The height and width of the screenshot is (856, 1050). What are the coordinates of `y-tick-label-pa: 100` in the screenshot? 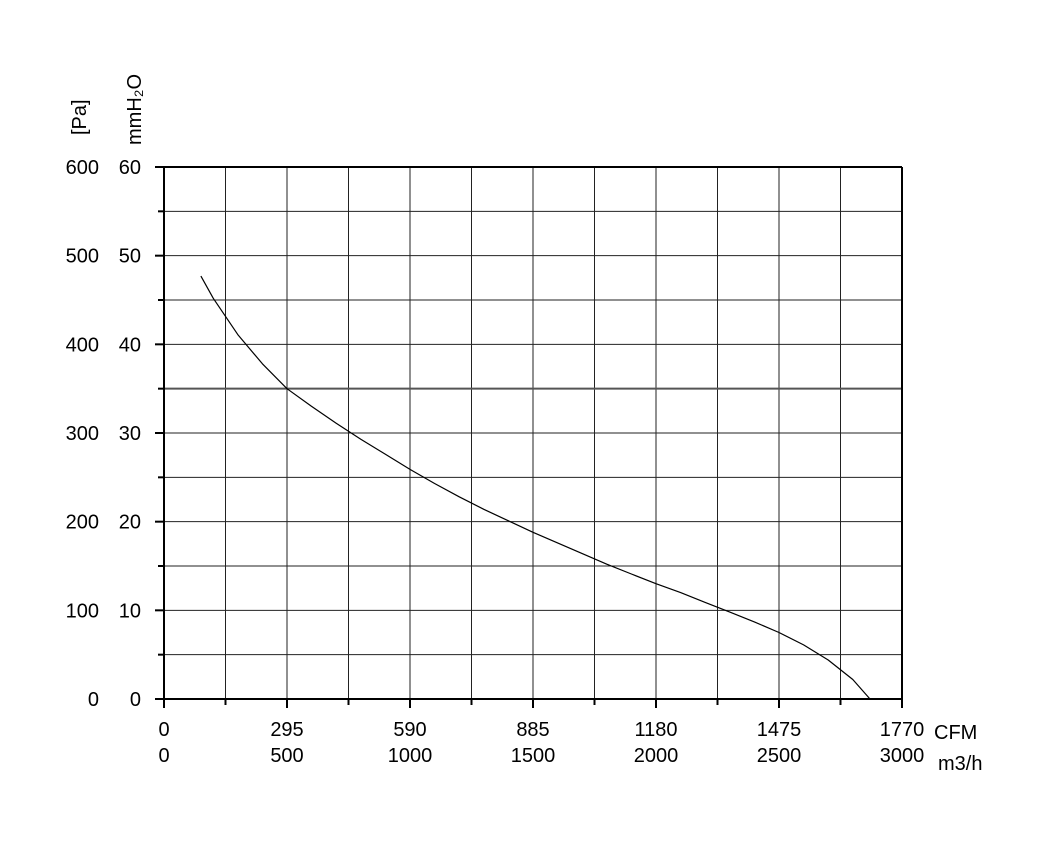 It's located at (82, 611).